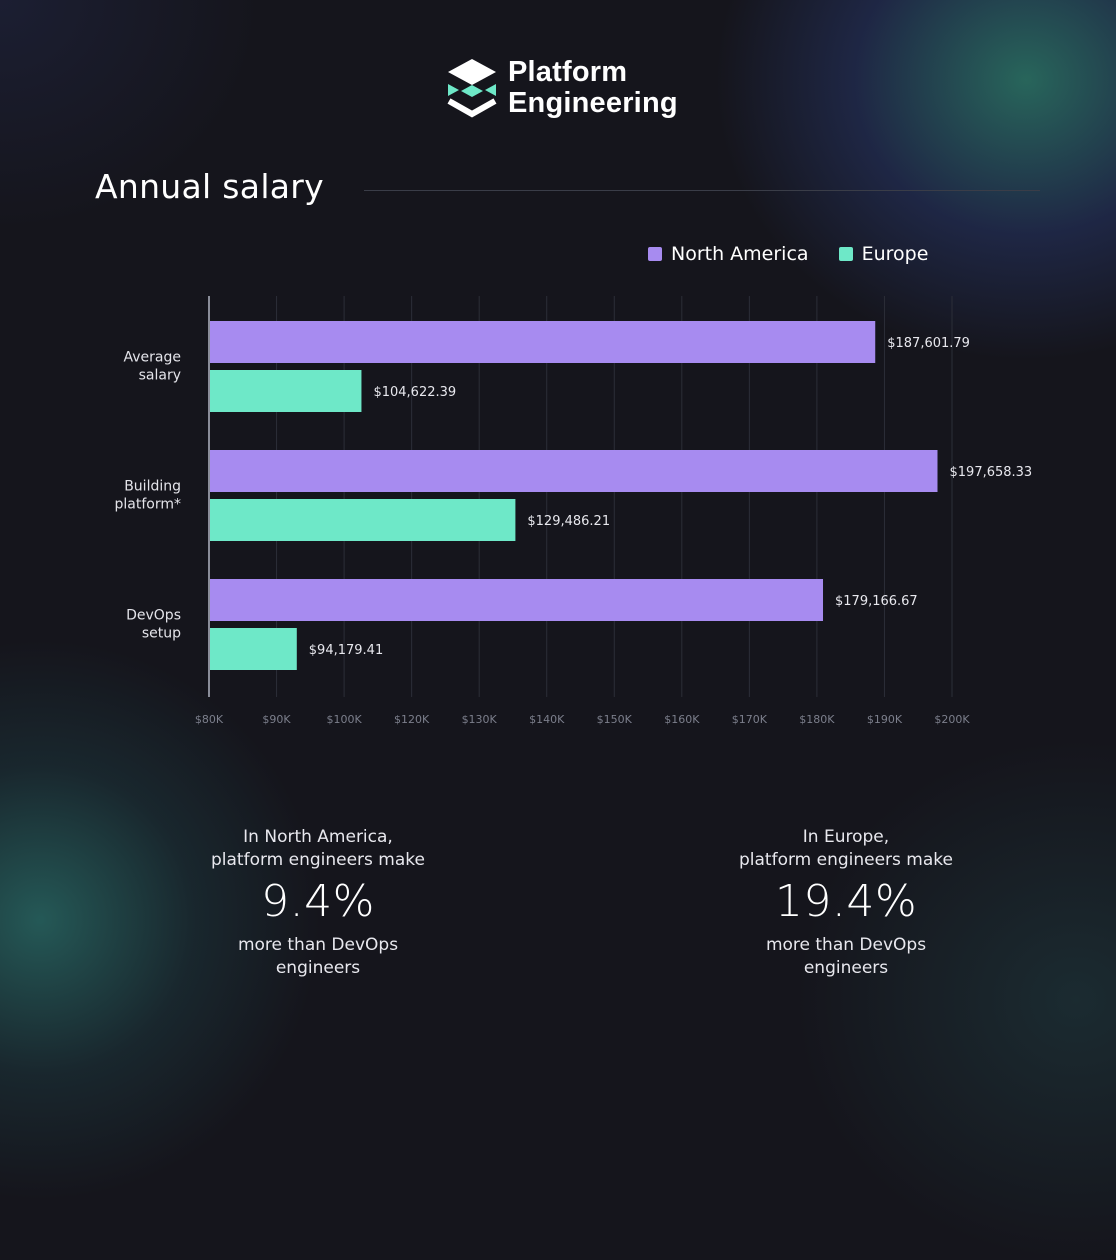  What do you see at coordinates (952, 719) in the screenshot?
I see `x-tick-label: $200K` at bounding box center [952, 719].